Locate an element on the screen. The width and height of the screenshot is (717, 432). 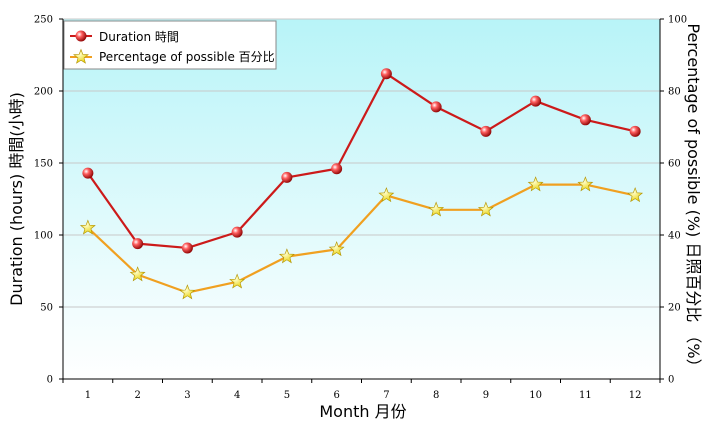
x-tick-label-7: 8 is located at coordinates (436, 395).